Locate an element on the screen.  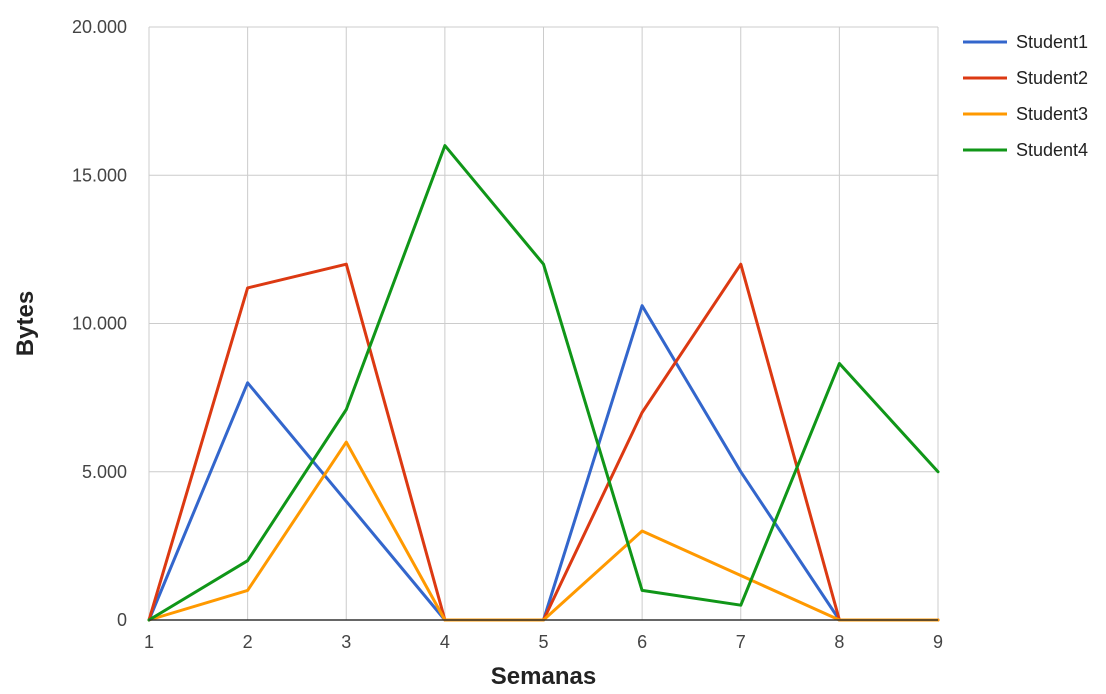
y-tick-label: 10.000 is located at coordinates (99, 324).